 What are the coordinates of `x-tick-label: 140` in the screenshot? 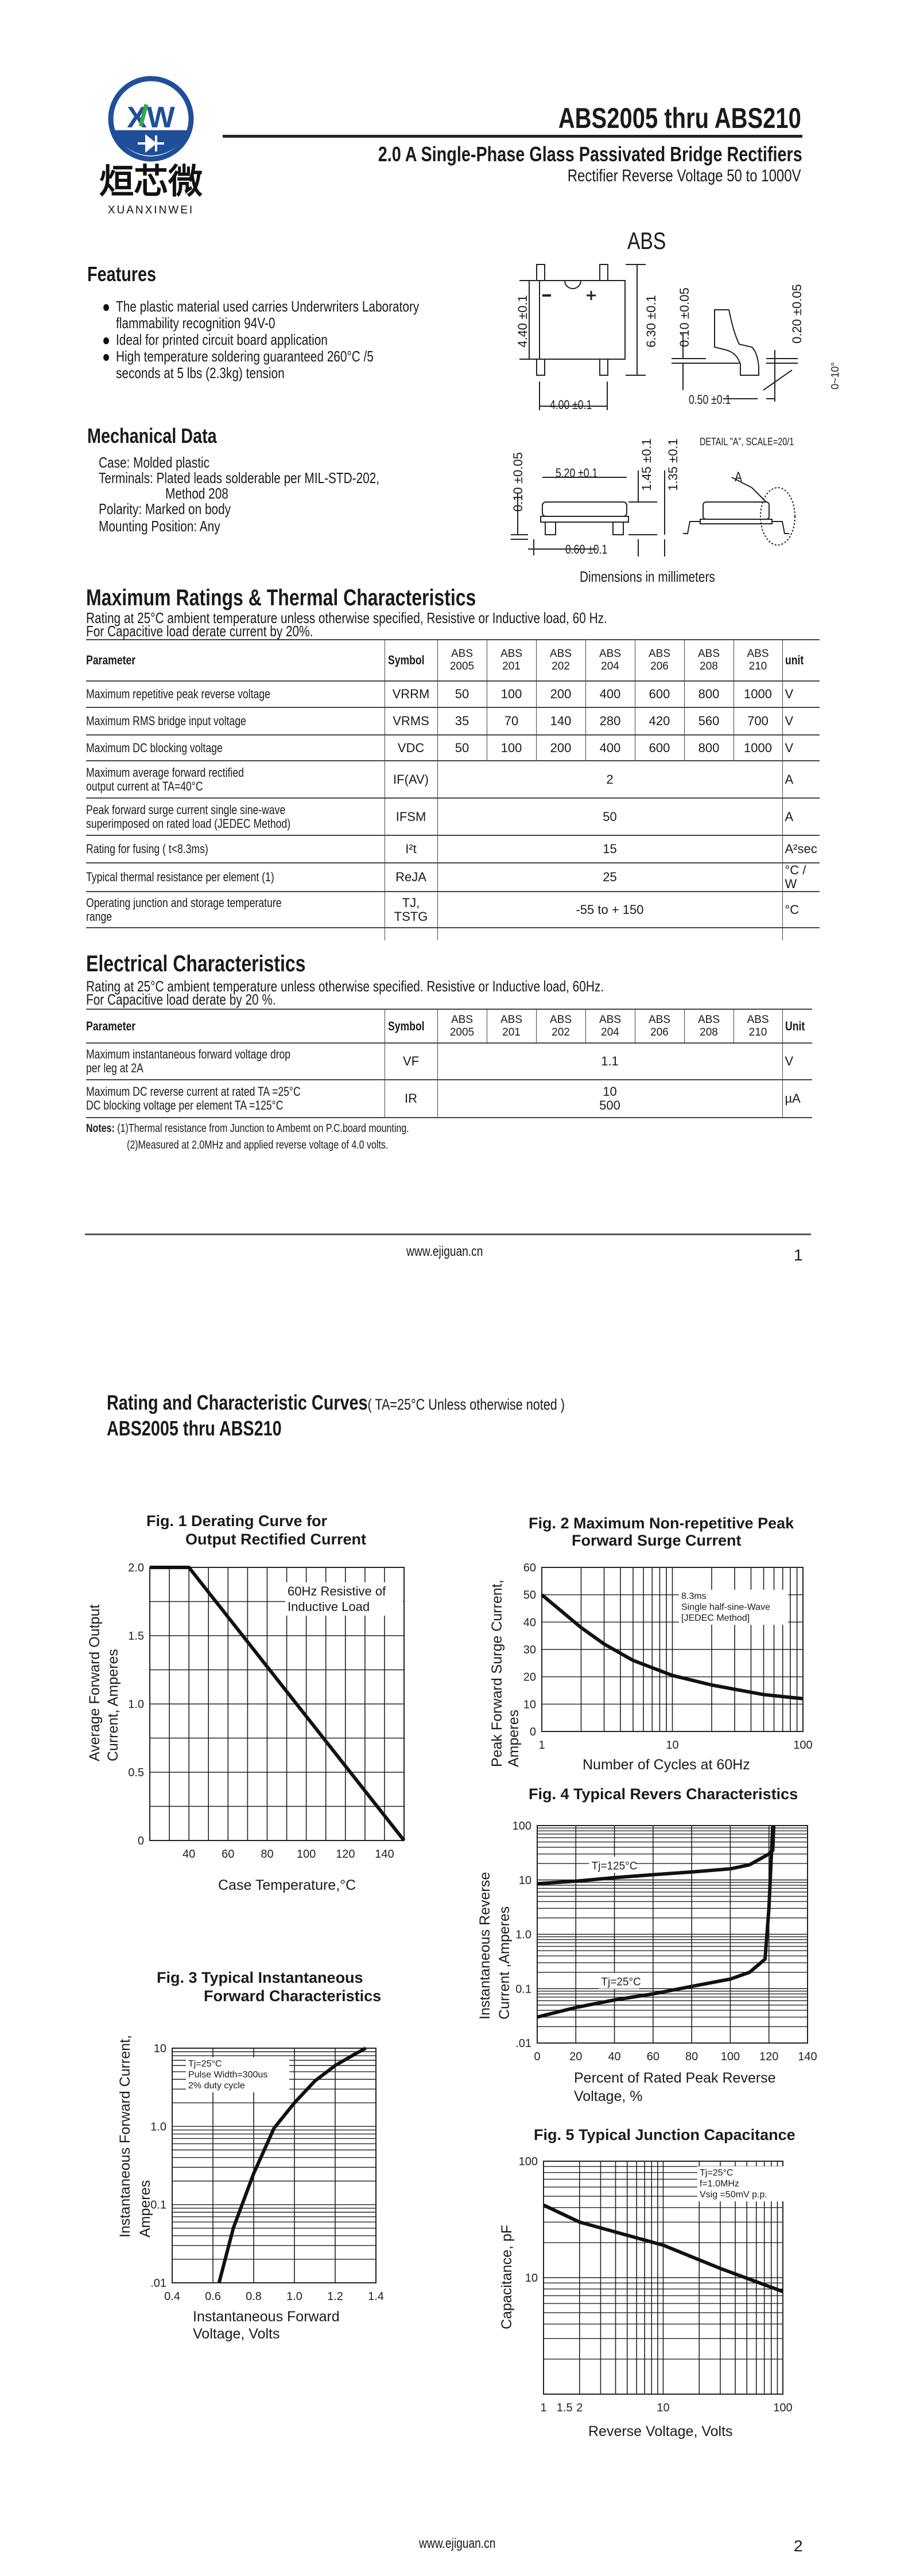 It's located at (384, 1854).